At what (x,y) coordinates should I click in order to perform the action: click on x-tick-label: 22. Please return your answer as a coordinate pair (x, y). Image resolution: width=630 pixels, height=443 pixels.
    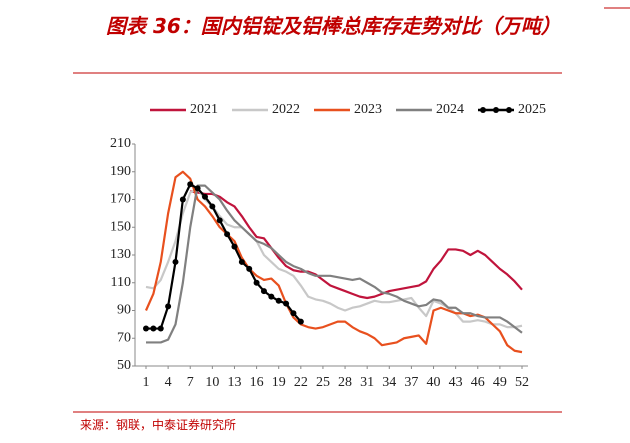
    Looking at the image, I should click on (301, 382).